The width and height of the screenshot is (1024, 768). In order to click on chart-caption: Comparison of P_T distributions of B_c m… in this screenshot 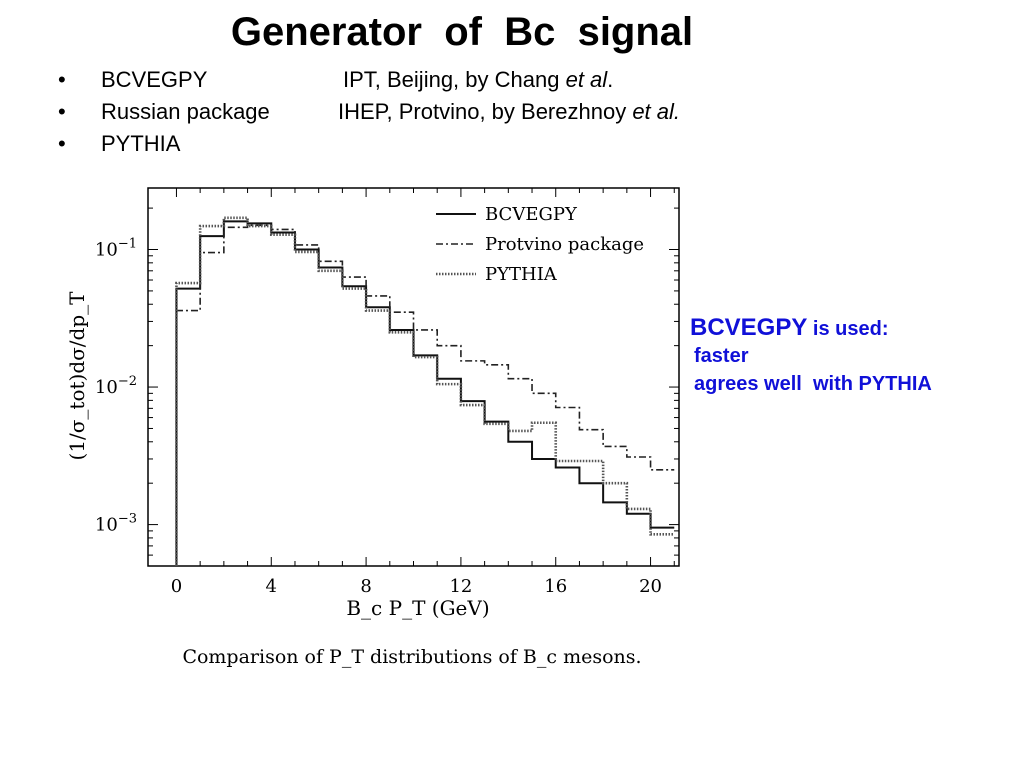, I will do `click(411, 657)`.